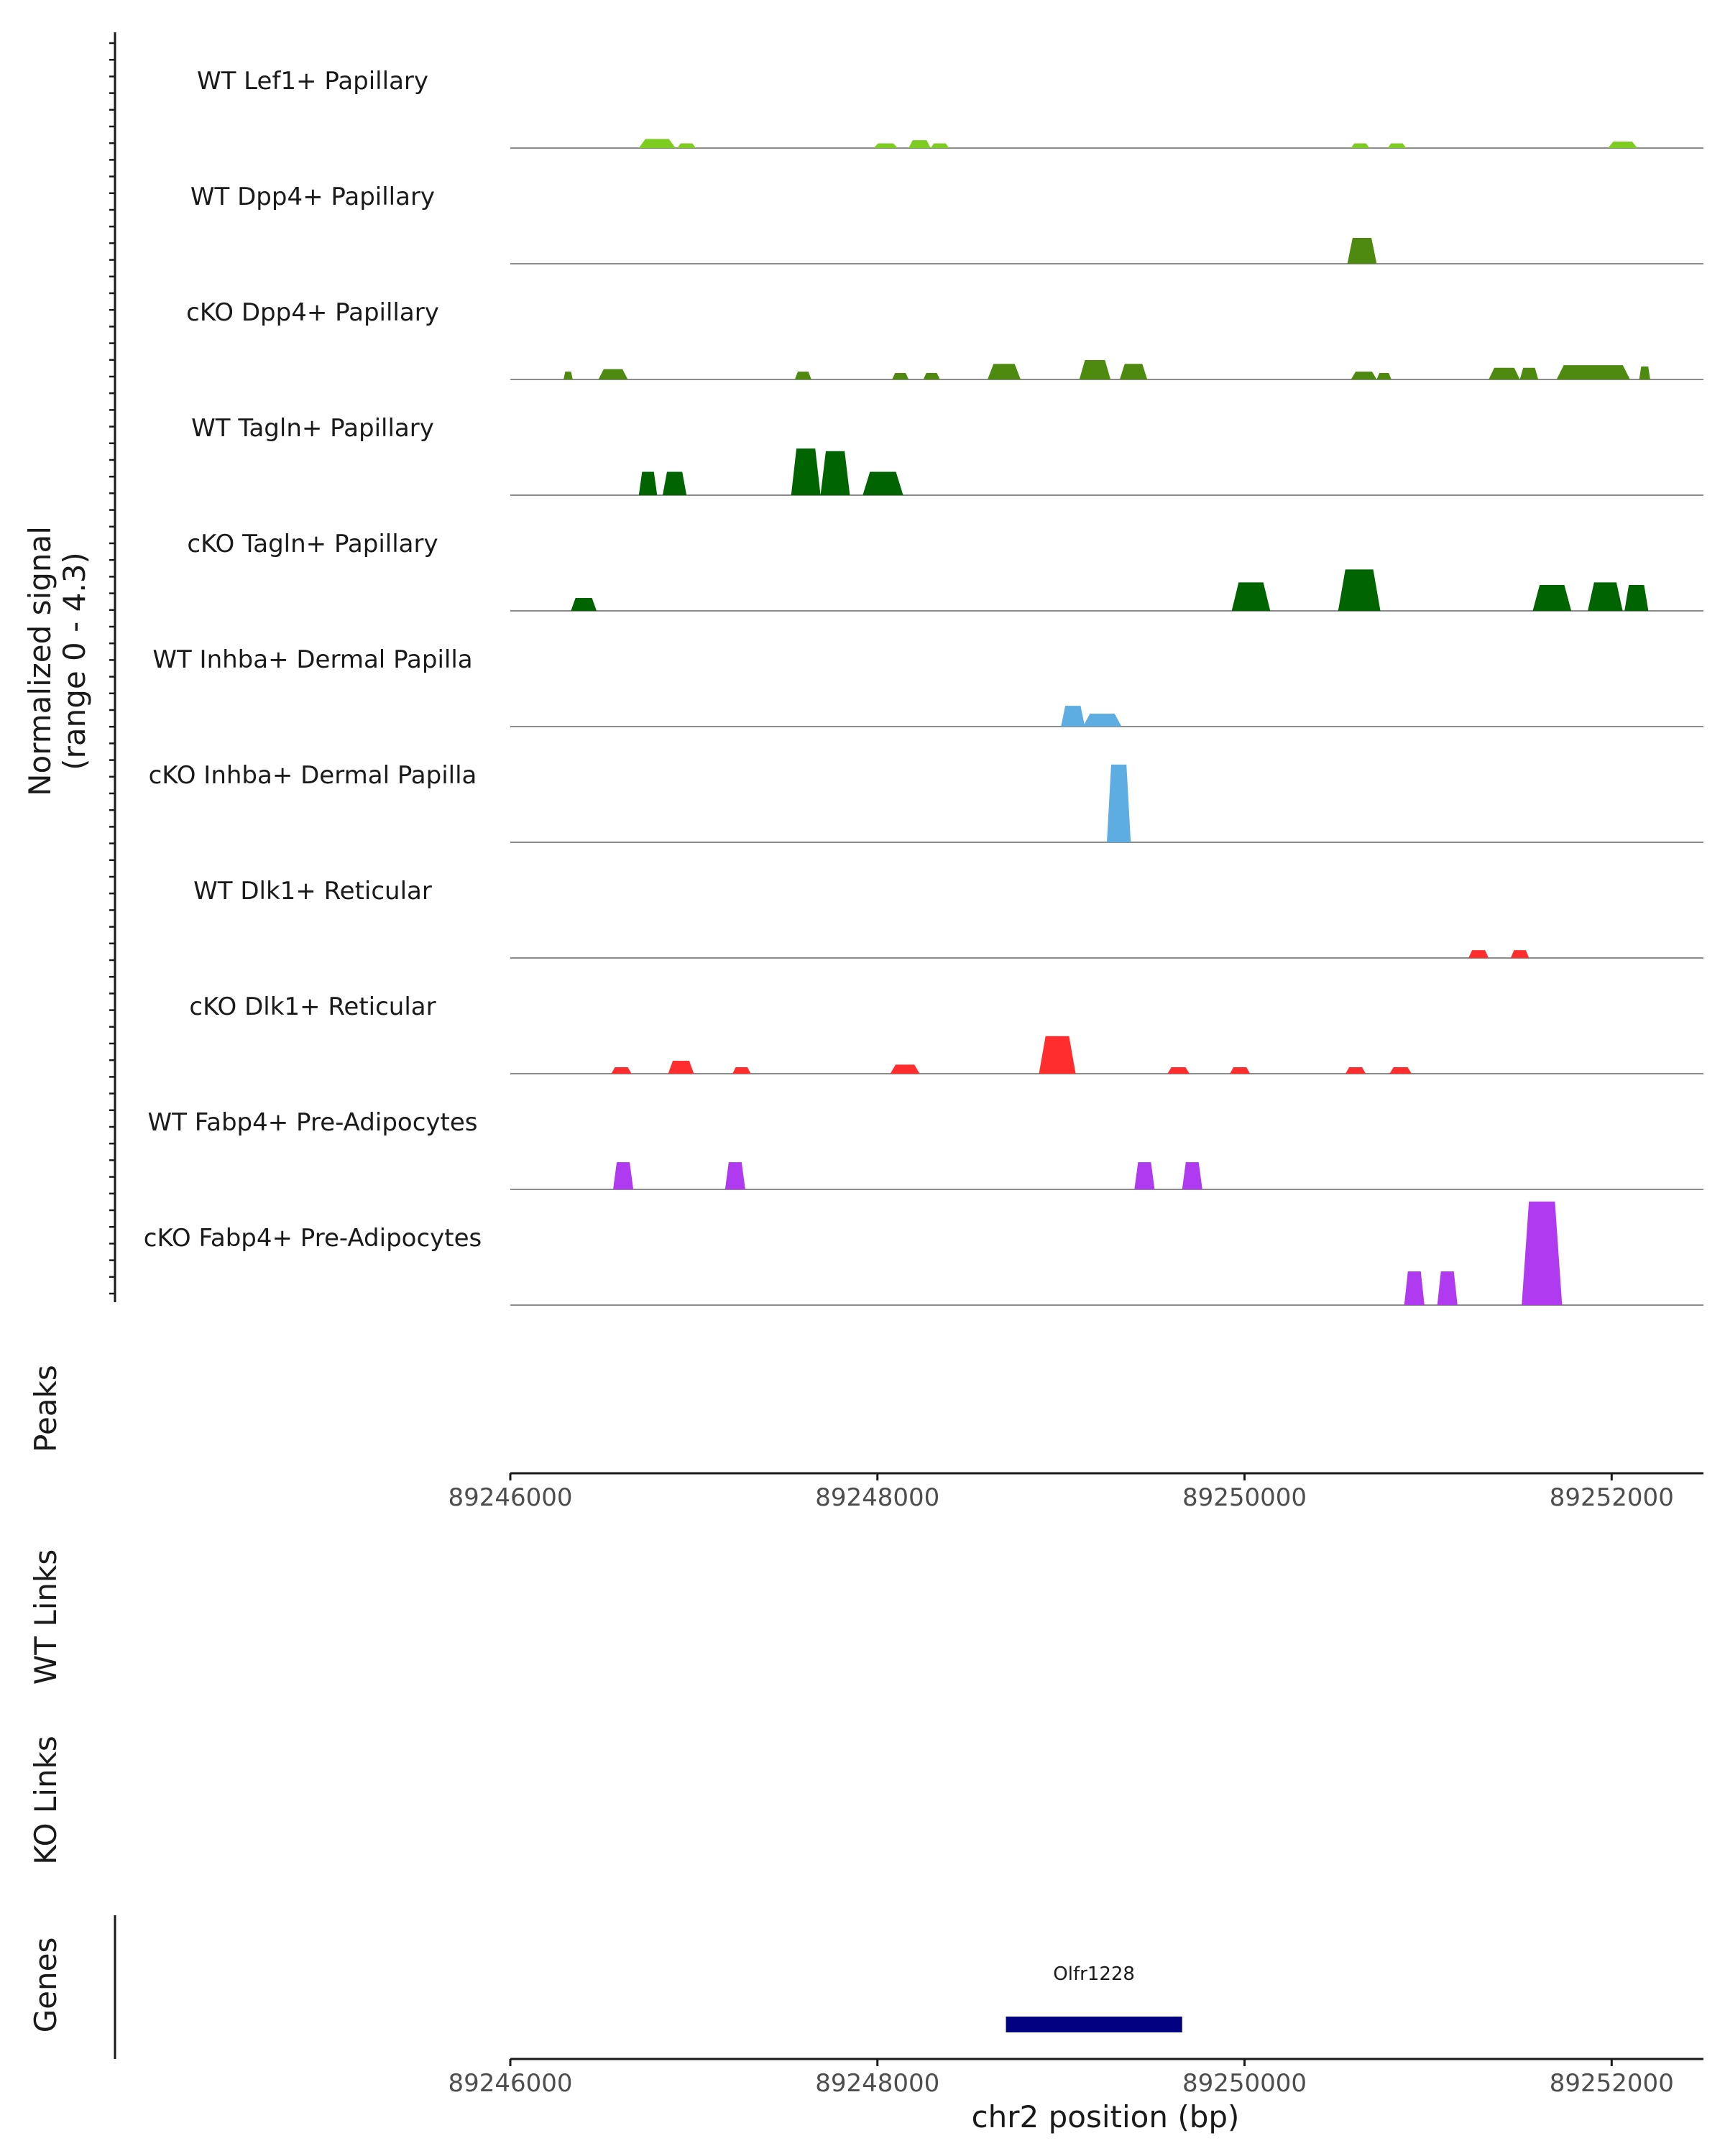 The width and height of the screenshot is (1725, 2156). Describe the element at coordinates (313, 775) in the screenshot. I see `track-label: cKO Inhba+ Dermal Papilla` at that location.